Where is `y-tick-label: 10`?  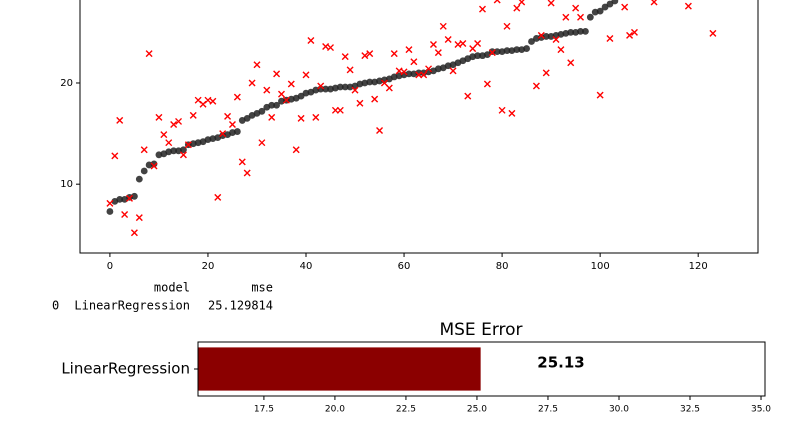 y-tick-label: 10 is located at coordinates (66, 184).